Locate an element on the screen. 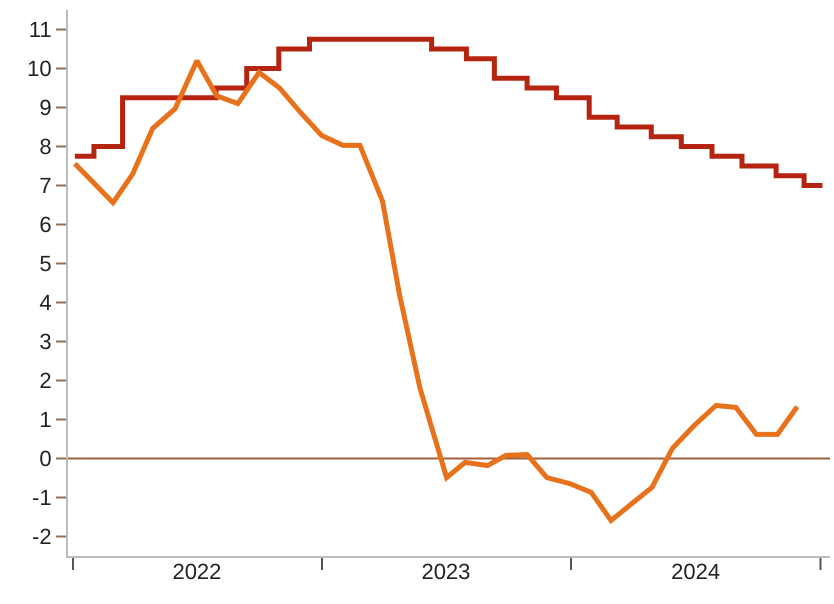  y-tick-label: 7 is located at coordinates (45, 185).